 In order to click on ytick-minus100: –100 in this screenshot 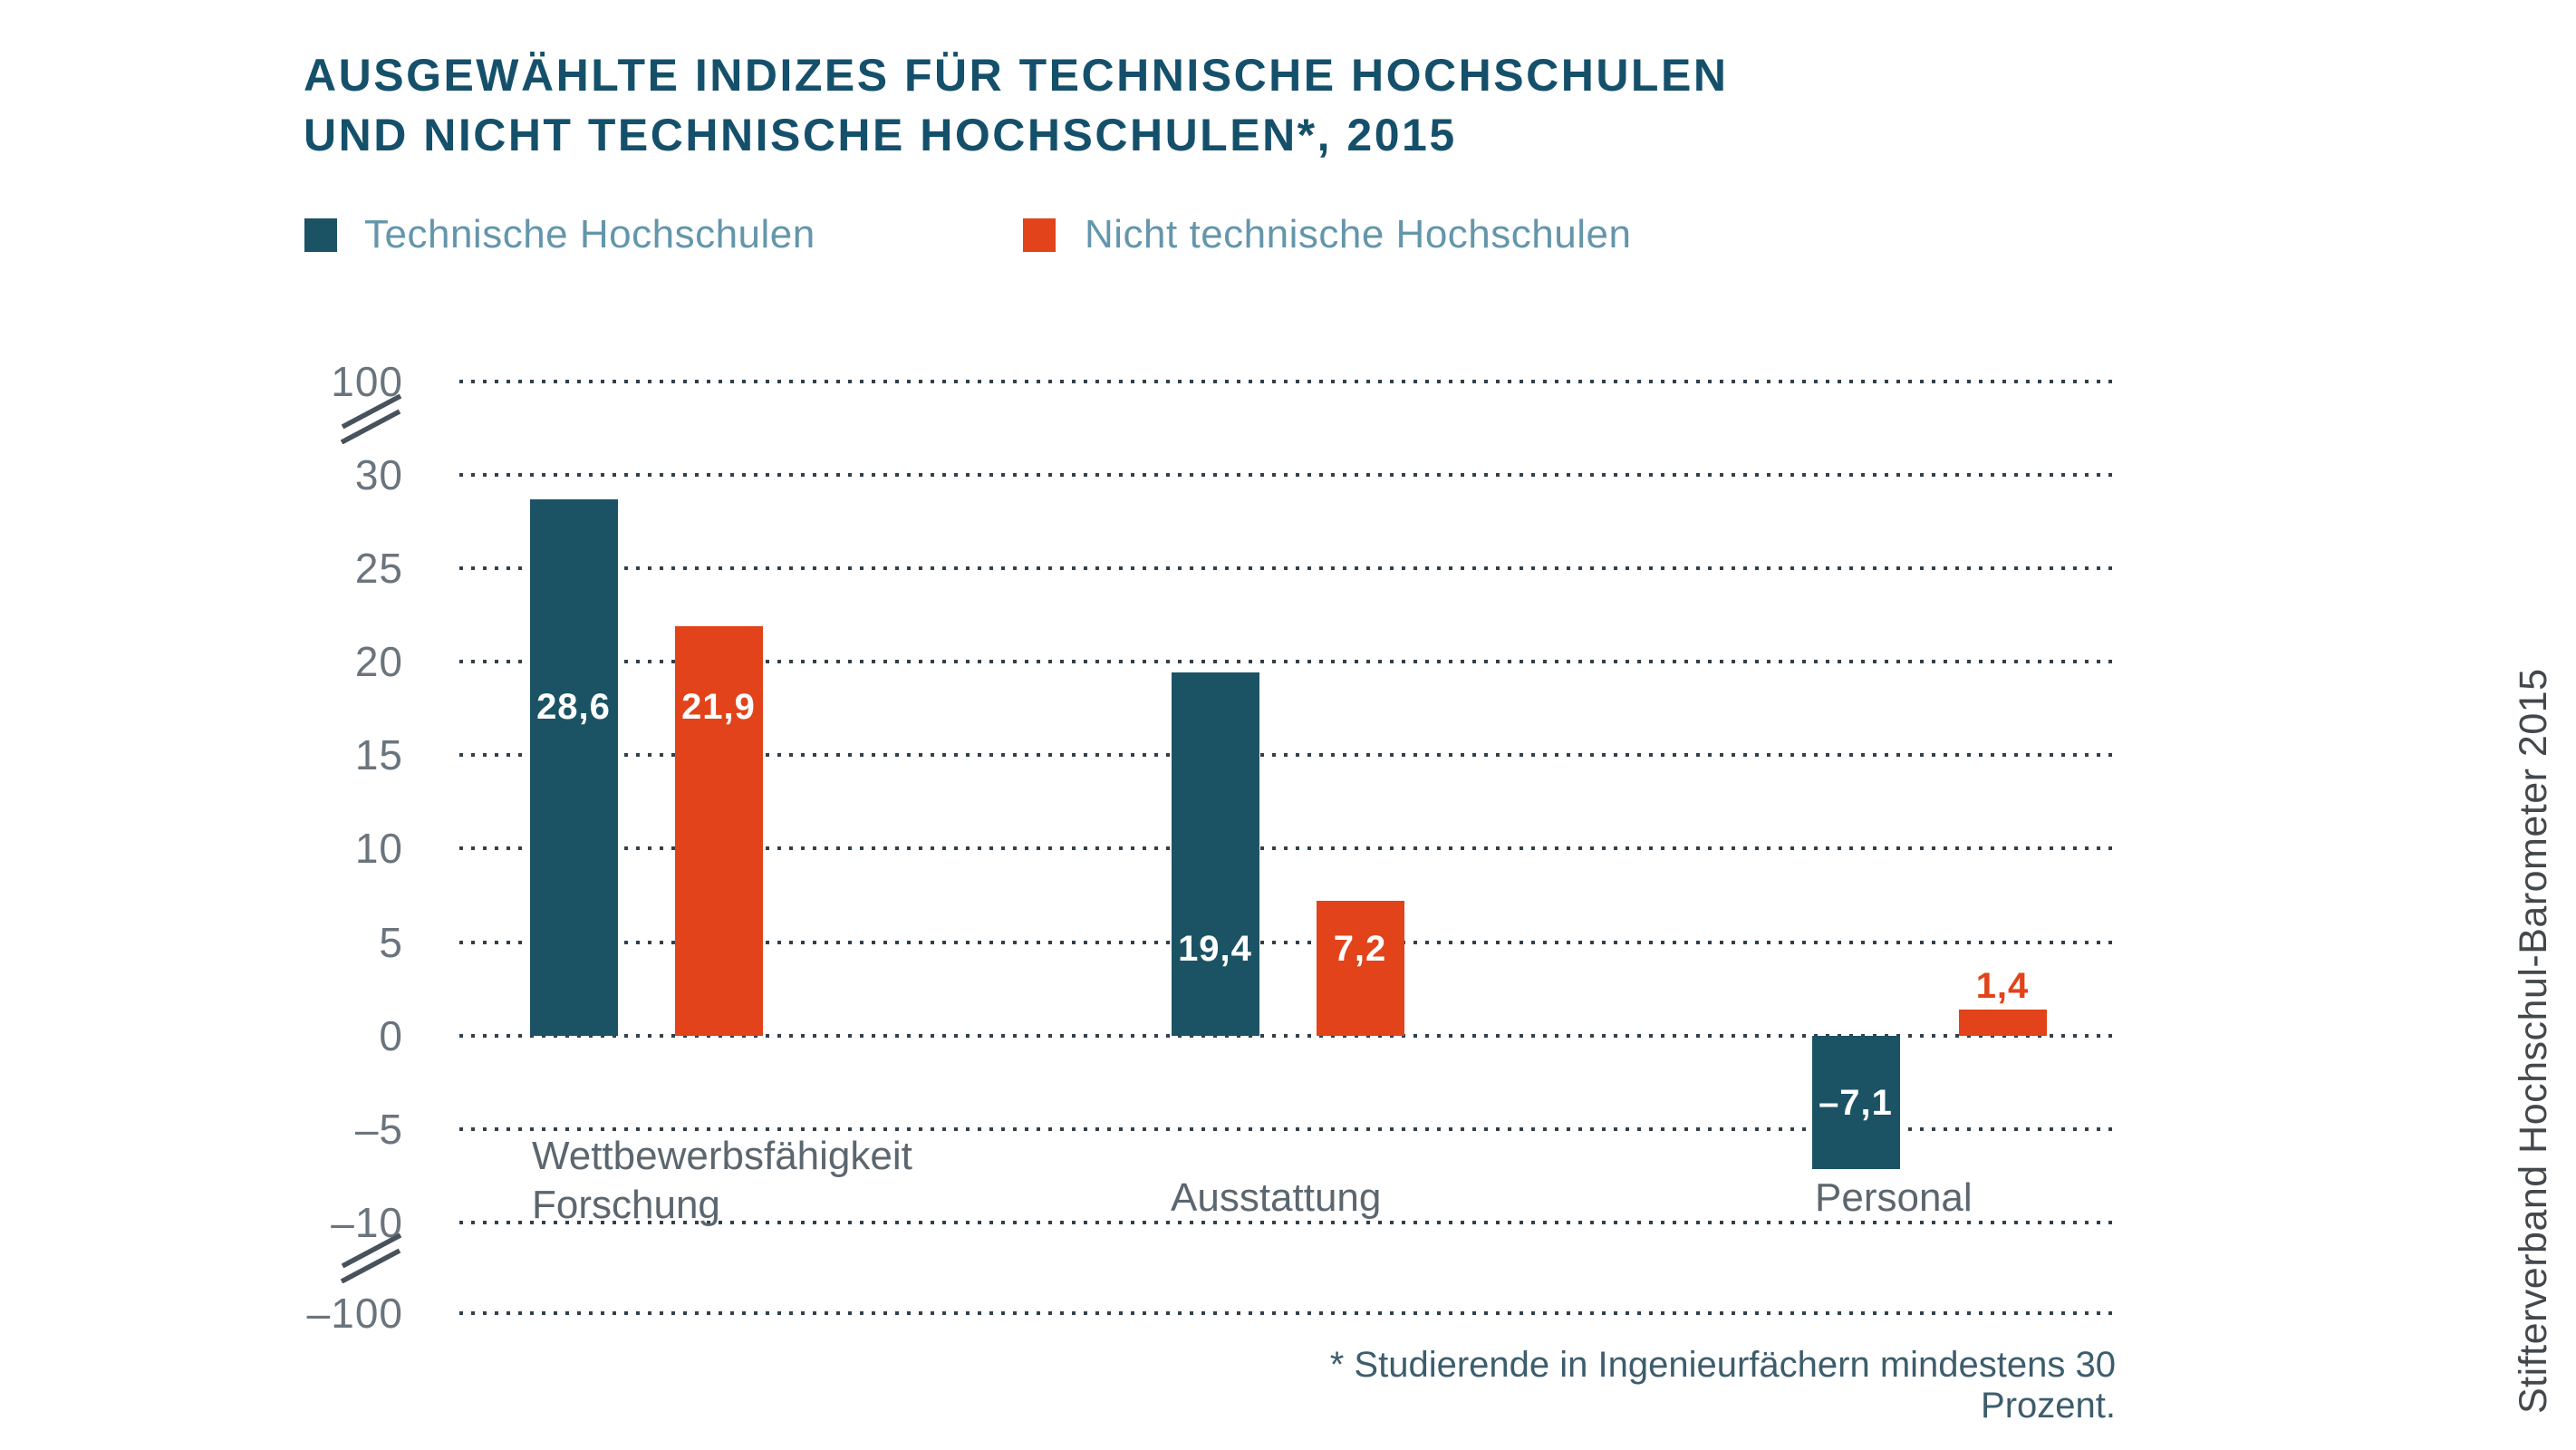, I will do `click(354, 1313)`.